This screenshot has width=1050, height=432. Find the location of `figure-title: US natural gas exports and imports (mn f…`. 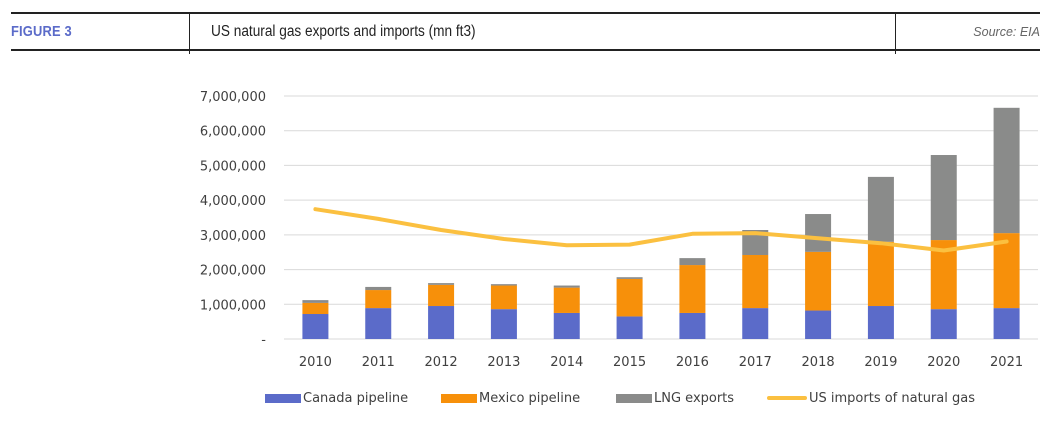

figure-title: US natural gas exports and imports (mn f… is located at coordinates (343, 31).